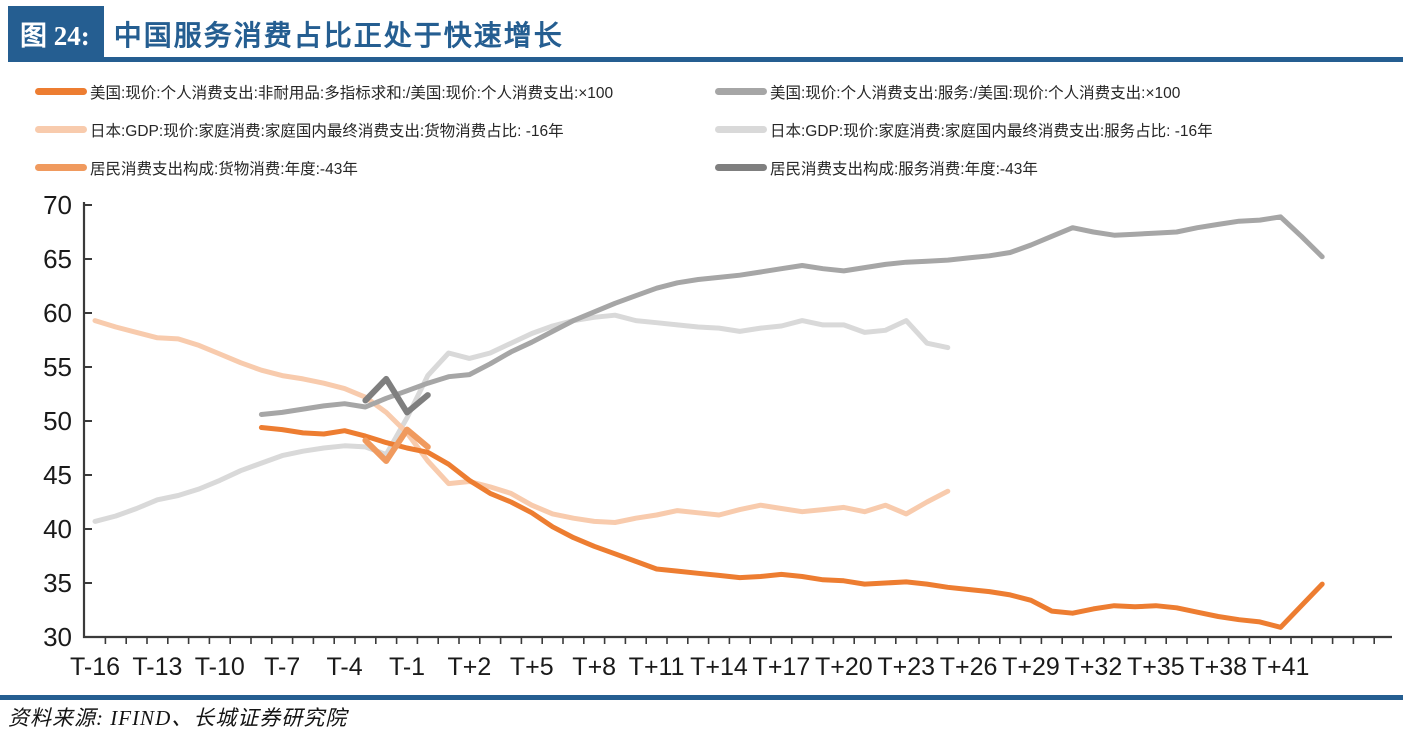 The width and height of the screenshot is (1403, 743). I want to click on legend-item-us_services: 美国:现价:个人消费支出:服务:/美国:现价:个人消费支出:×100, so click(1050, 91).